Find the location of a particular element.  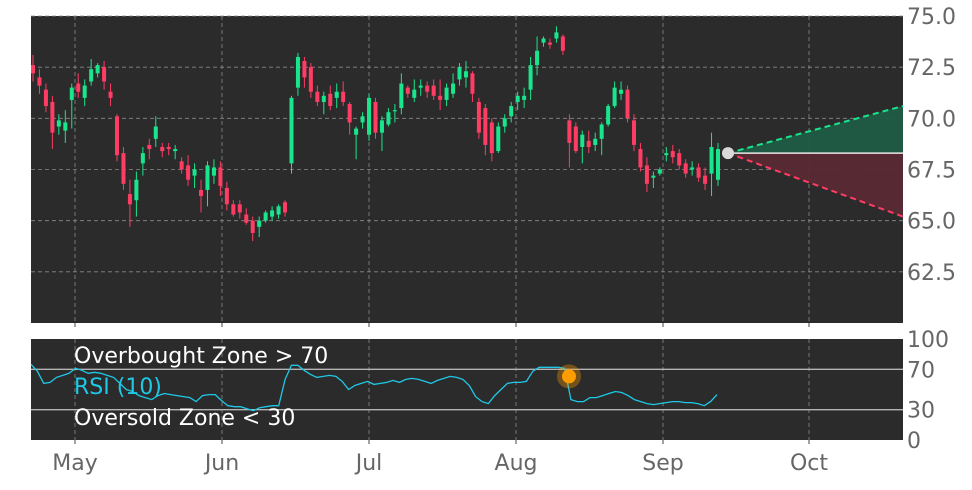

price-y-tick-label: 70.0 is located at coordinates (931, 119).